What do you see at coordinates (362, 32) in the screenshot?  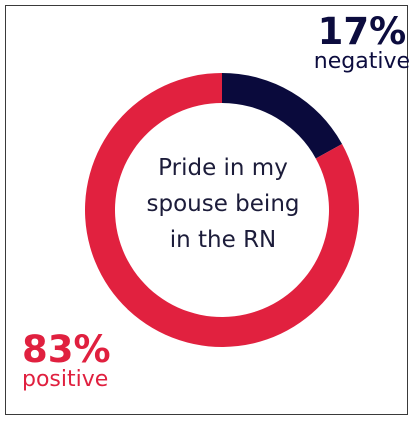 I see `negative-percent: 17%` at bounding box center [362, 32].